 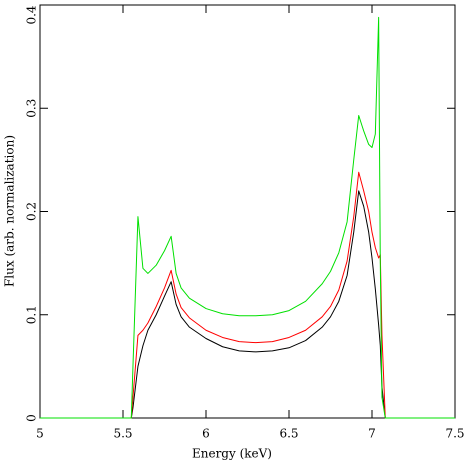 What do you see at coordinates (32, 108) in the screenshot?
I see `y-tick-label: 0.3` at bounding box center [32, 108].